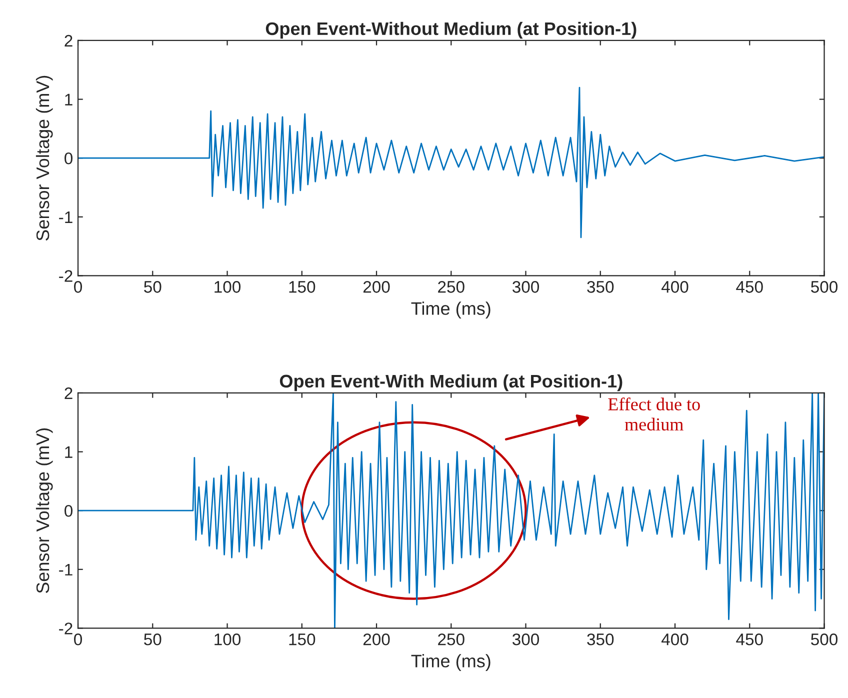  Describe the element at coordinates (451, 383) in the screenshot. I see `chart-title: Open Event-With Medium (at Position-1)` at that location.